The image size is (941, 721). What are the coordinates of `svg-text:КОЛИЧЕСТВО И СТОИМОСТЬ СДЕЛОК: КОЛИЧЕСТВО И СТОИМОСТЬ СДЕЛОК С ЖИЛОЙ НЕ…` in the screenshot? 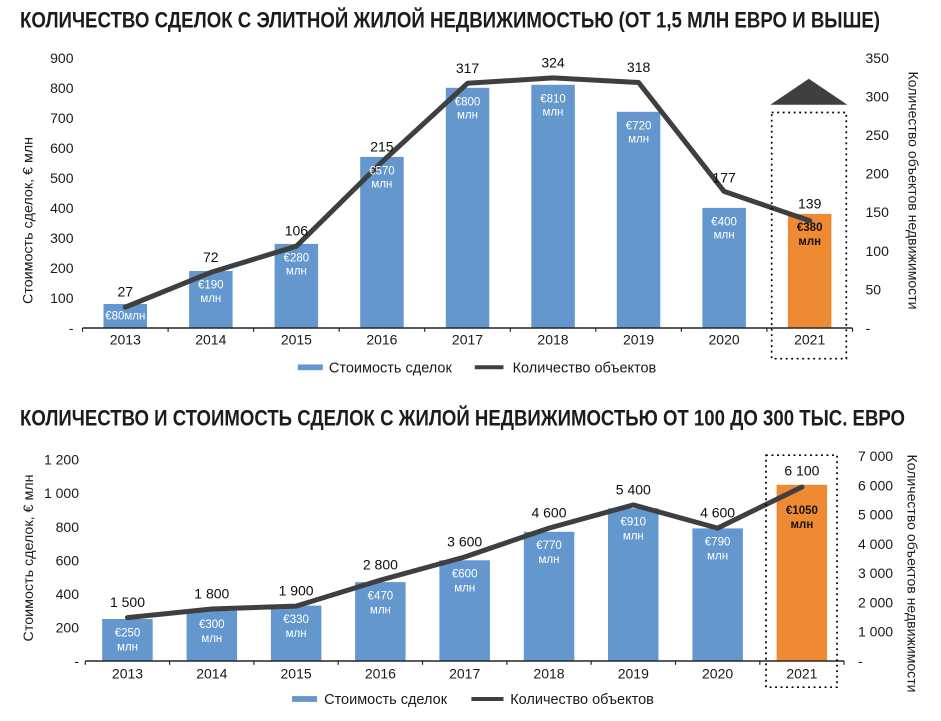 It's located at (462, 418).